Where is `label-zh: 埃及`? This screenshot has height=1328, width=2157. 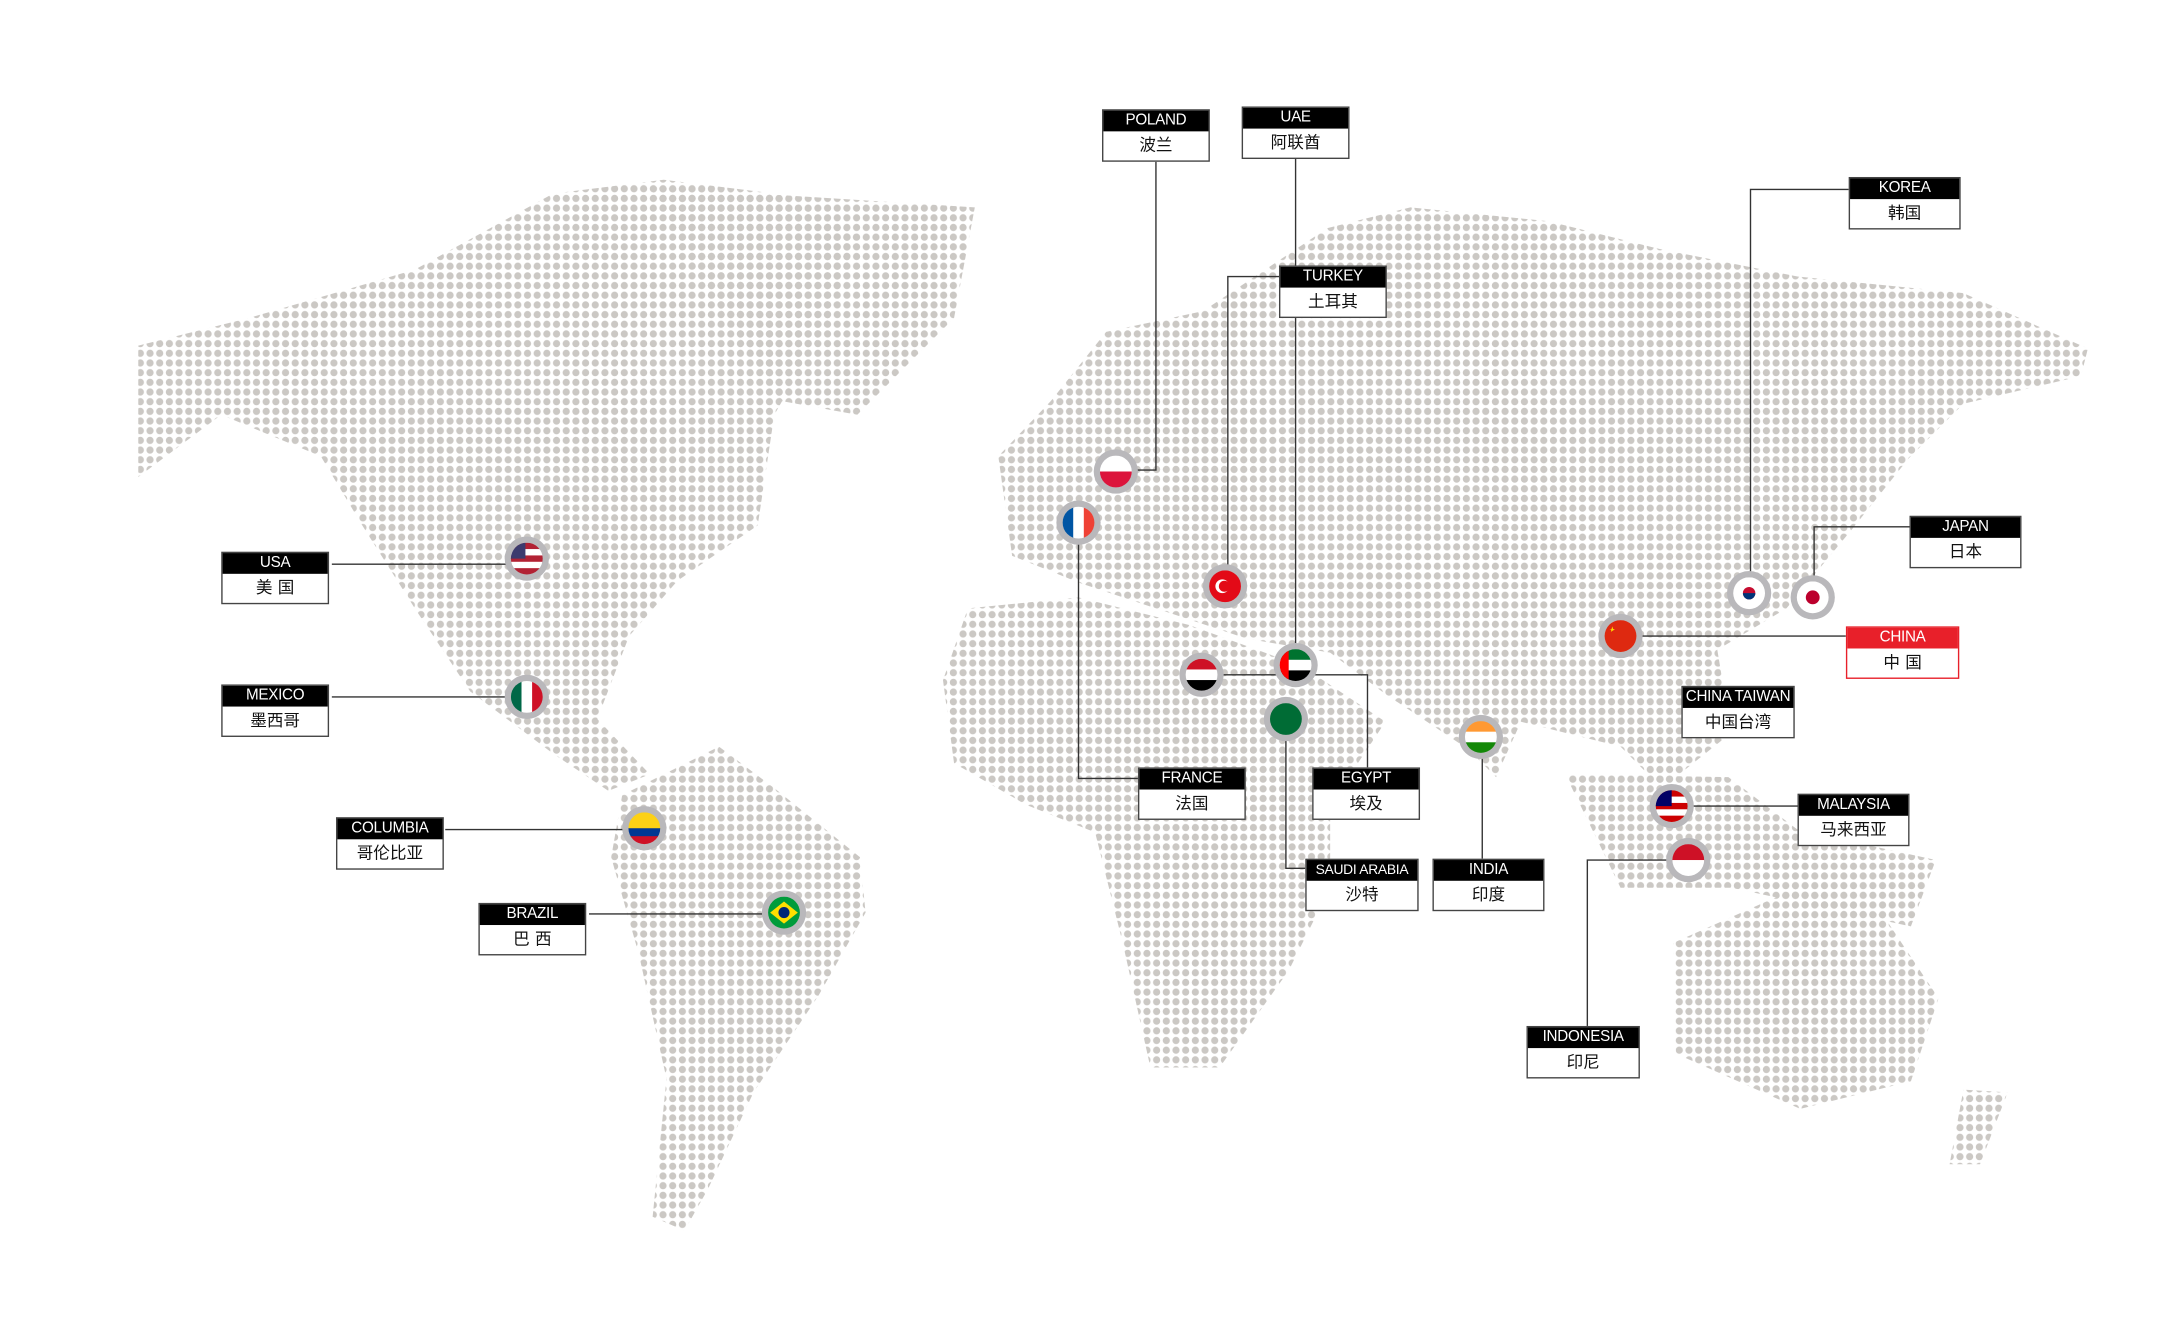
label-zh: 埃及 is located at coordinates (1366, 803).